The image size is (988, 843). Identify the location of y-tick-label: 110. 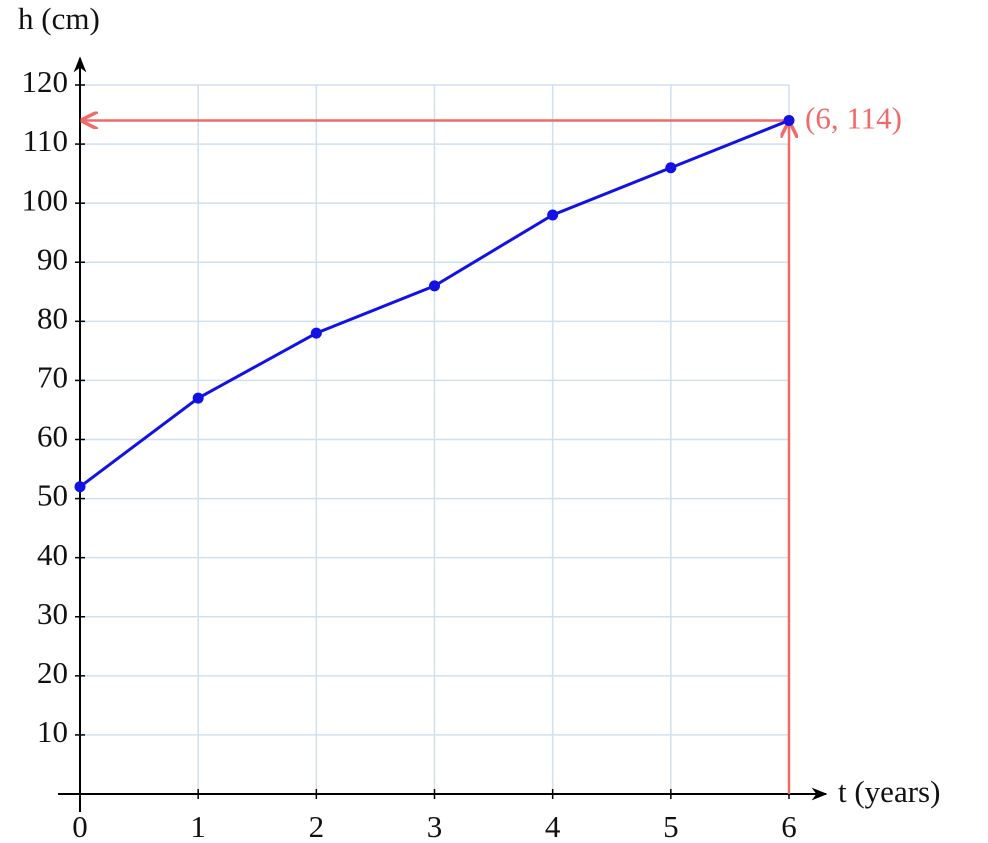
(45, 140).